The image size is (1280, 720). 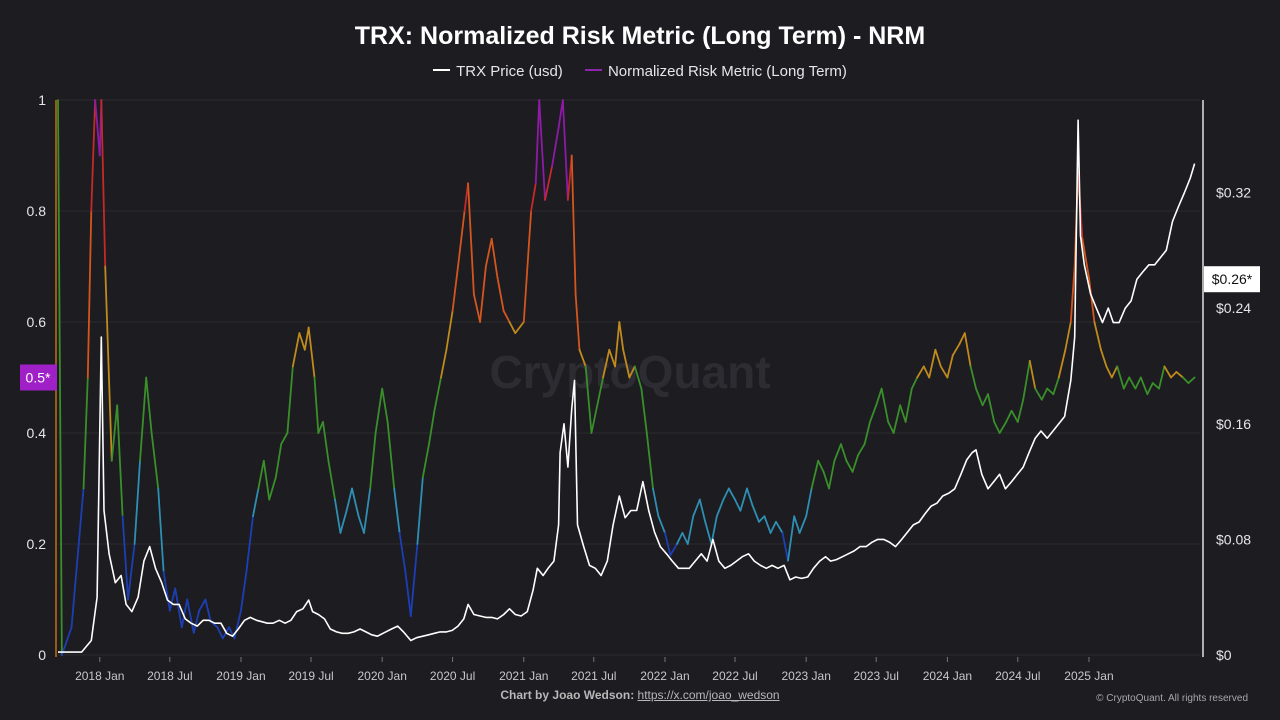 I want to click on price-current-label-bg, so click(x=1232, y=279).